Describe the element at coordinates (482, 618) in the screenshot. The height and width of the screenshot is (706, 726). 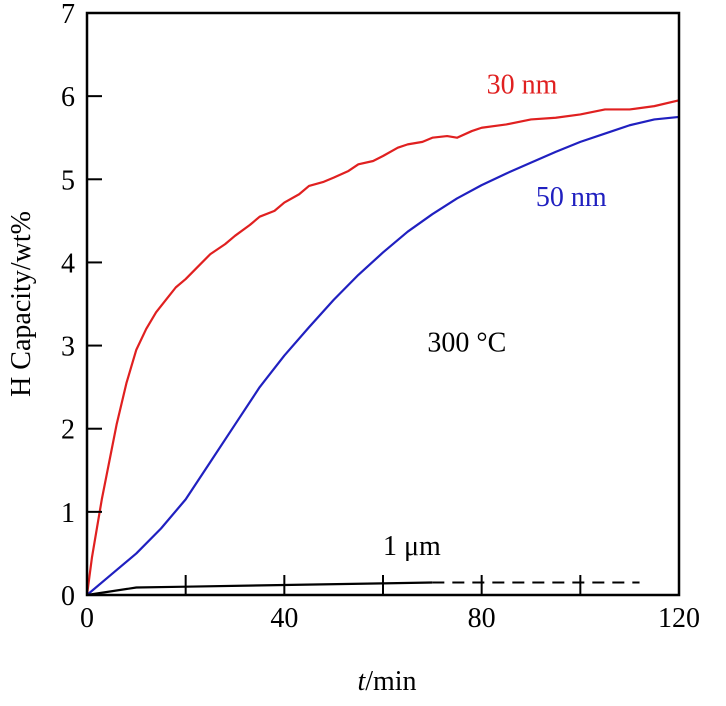
I see `x-tick-label: 80` at that location.